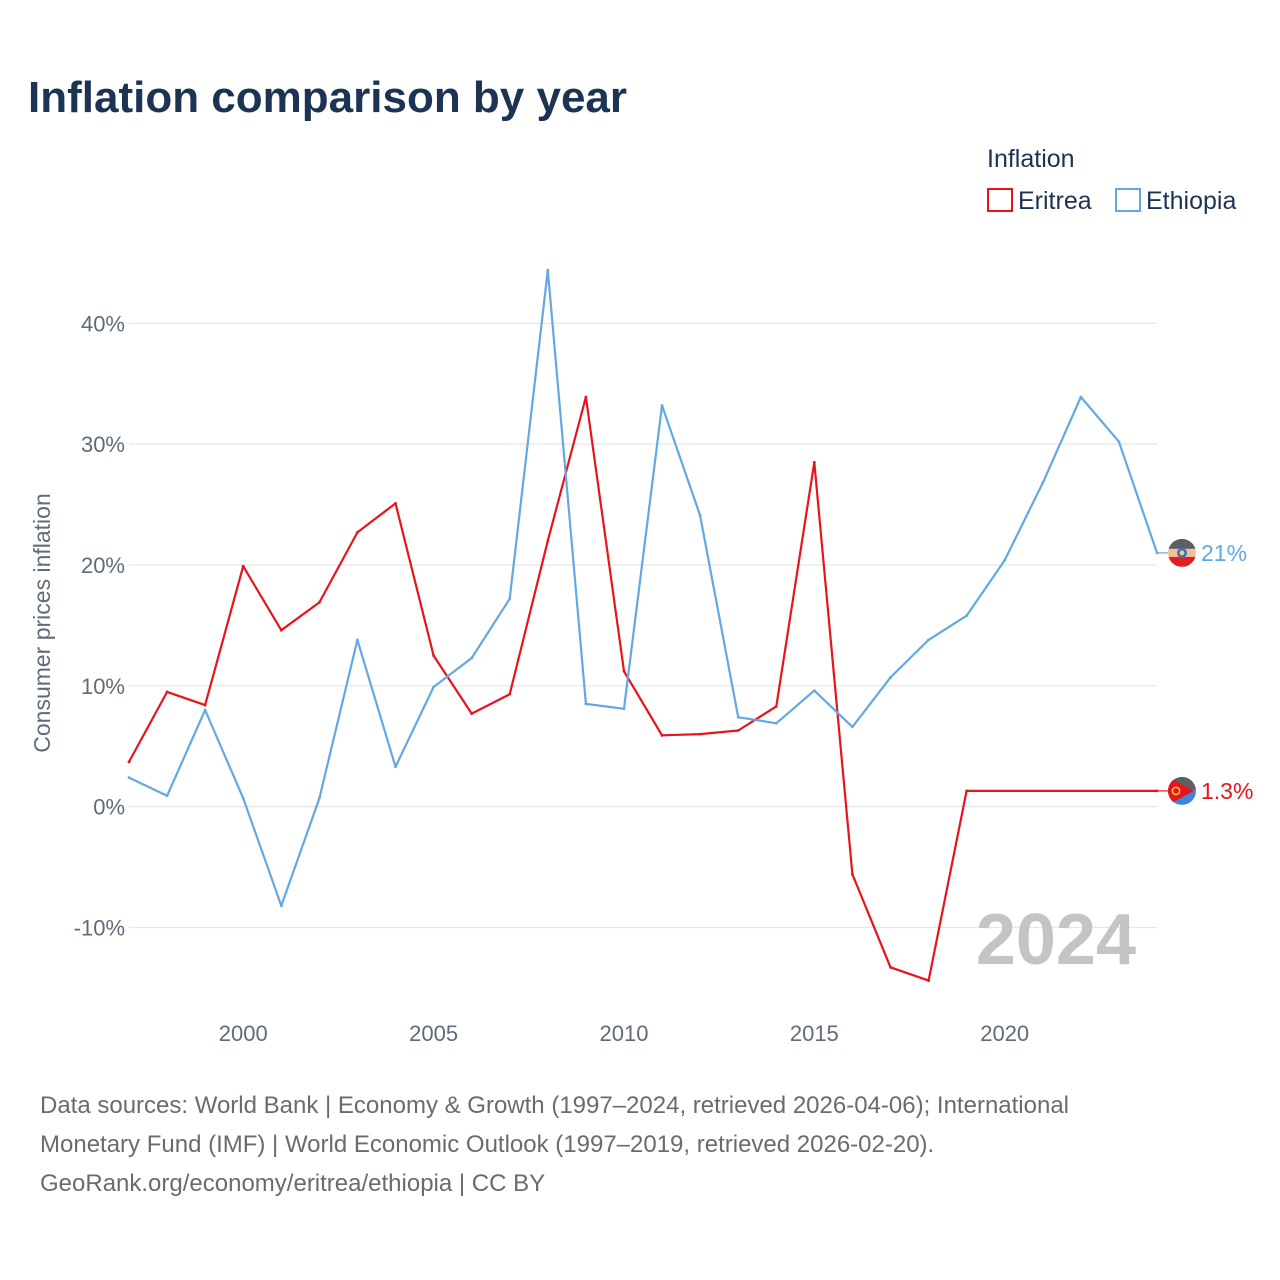  I want to click on eritrea-flag-icon, so click(1182, 790).